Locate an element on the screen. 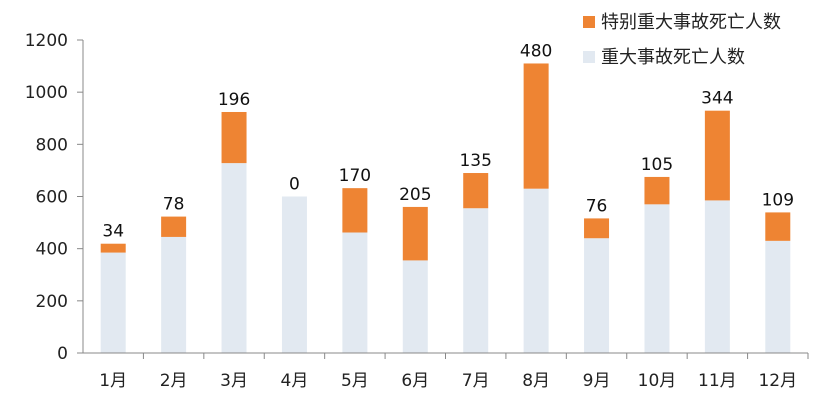  y-tick-label-2: 400 is located at coordinates (52, 250).